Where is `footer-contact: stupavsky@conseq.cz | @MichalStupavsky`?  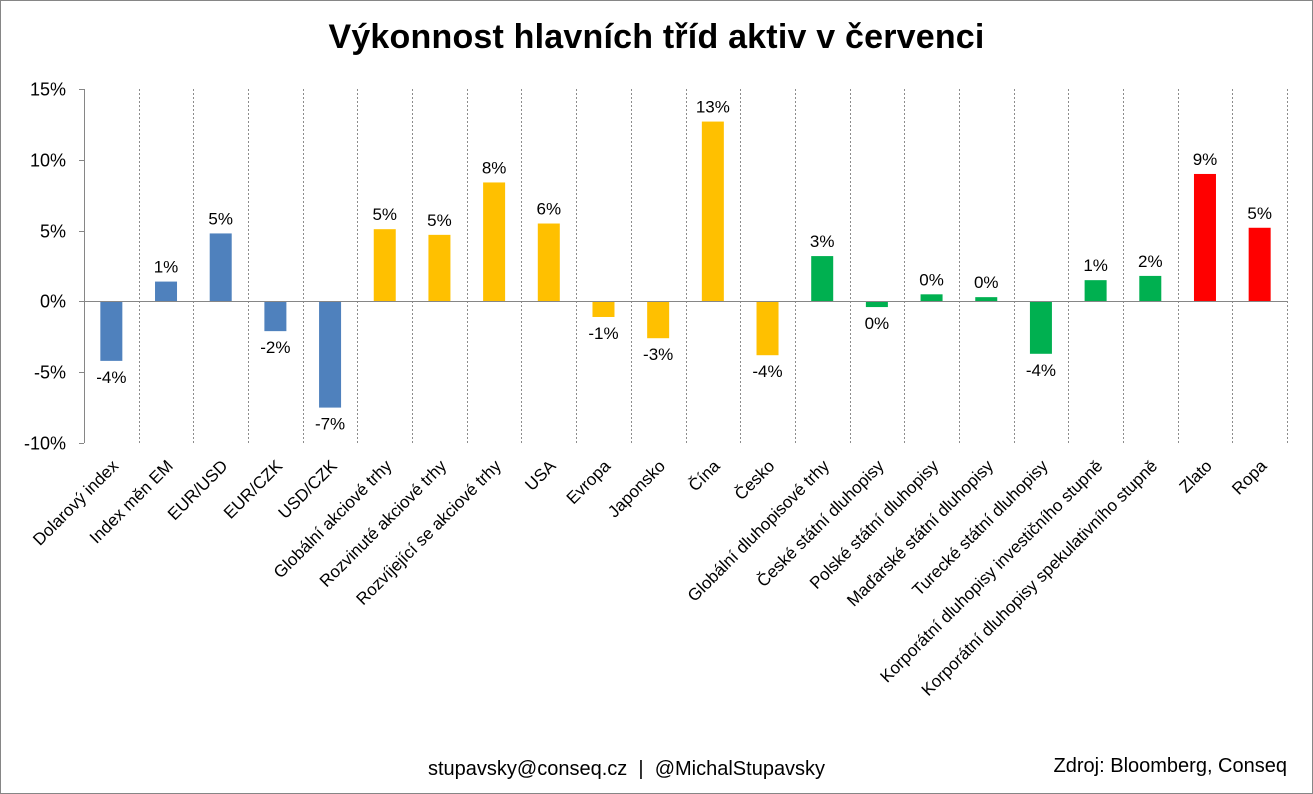
footer-contact: stupavsky@conseq.cz | @MichalStupavsky is located at coordinates (627, 769).